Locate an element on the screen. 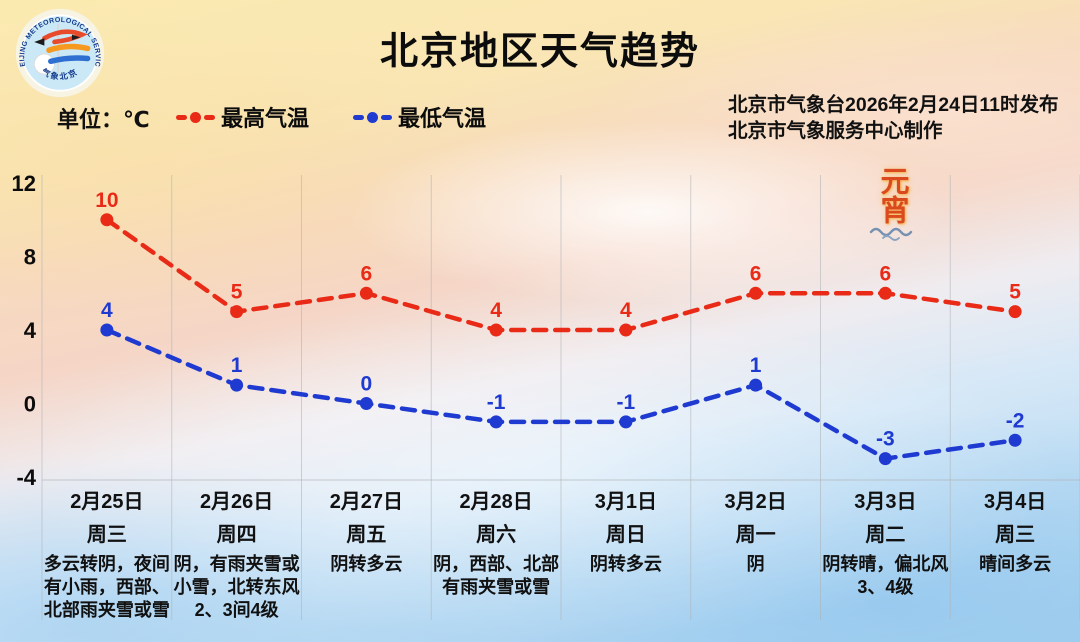 This screenshot has width=1080, height=642. day-column: 2月27日周五阴转多云 is located at coordinates (367, 532).